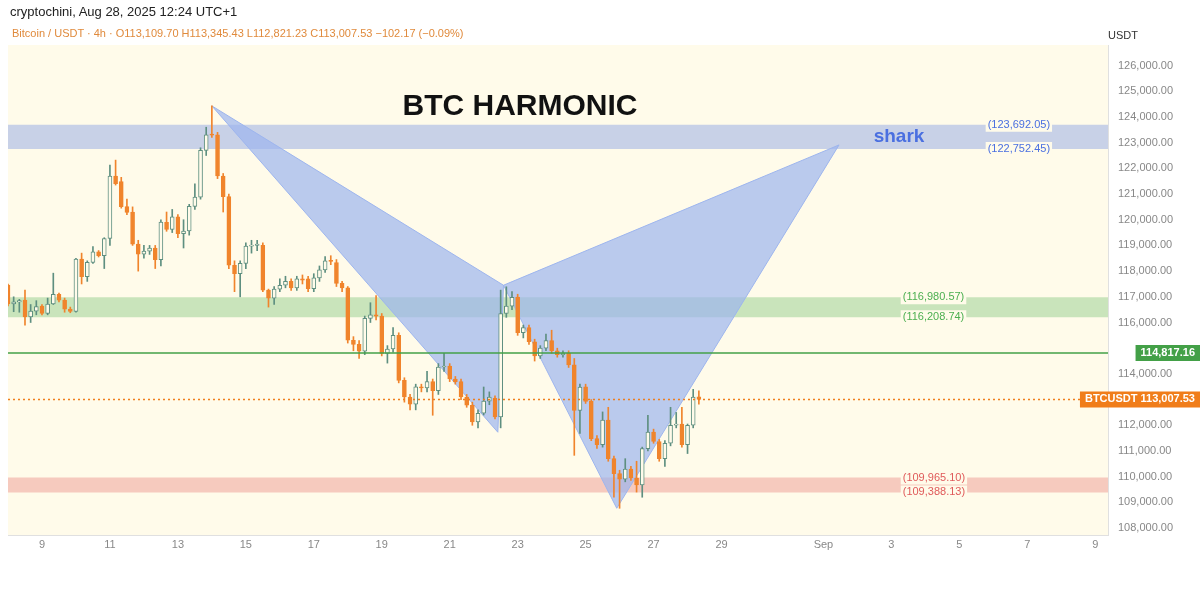  I want to click on x-tick-label: 15, so click(245, 543).